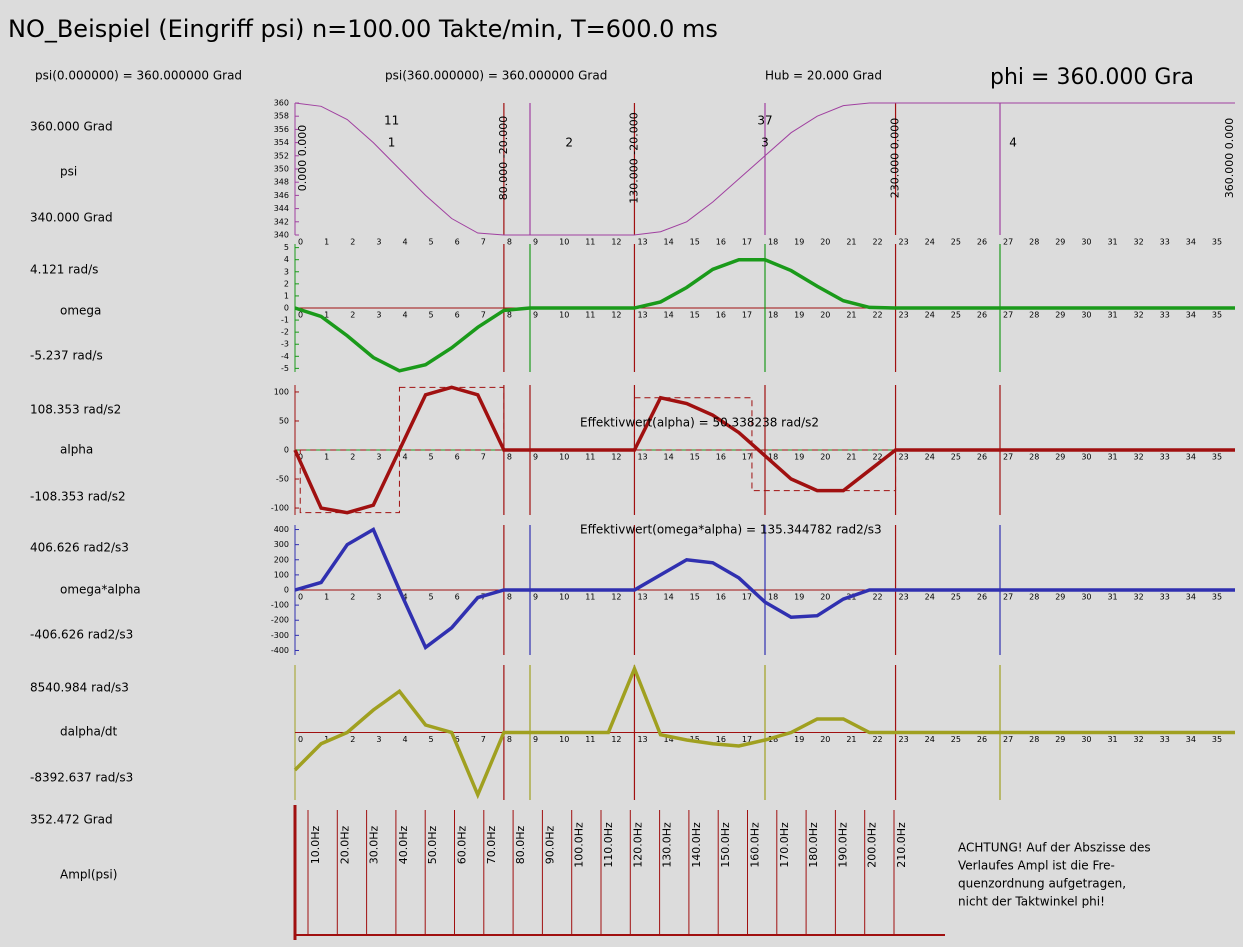 This screenshot has height=947, width=1243. What do you see at coordinates (496, 76) in the screenshot?
I see `info: psi(360.000000) = 360.000000 Grad` at bounding box center [496, 76].